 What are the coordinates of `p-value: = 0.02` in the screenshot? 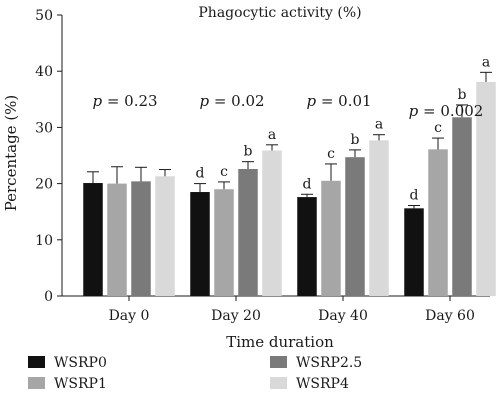 It's located at (237, 101).